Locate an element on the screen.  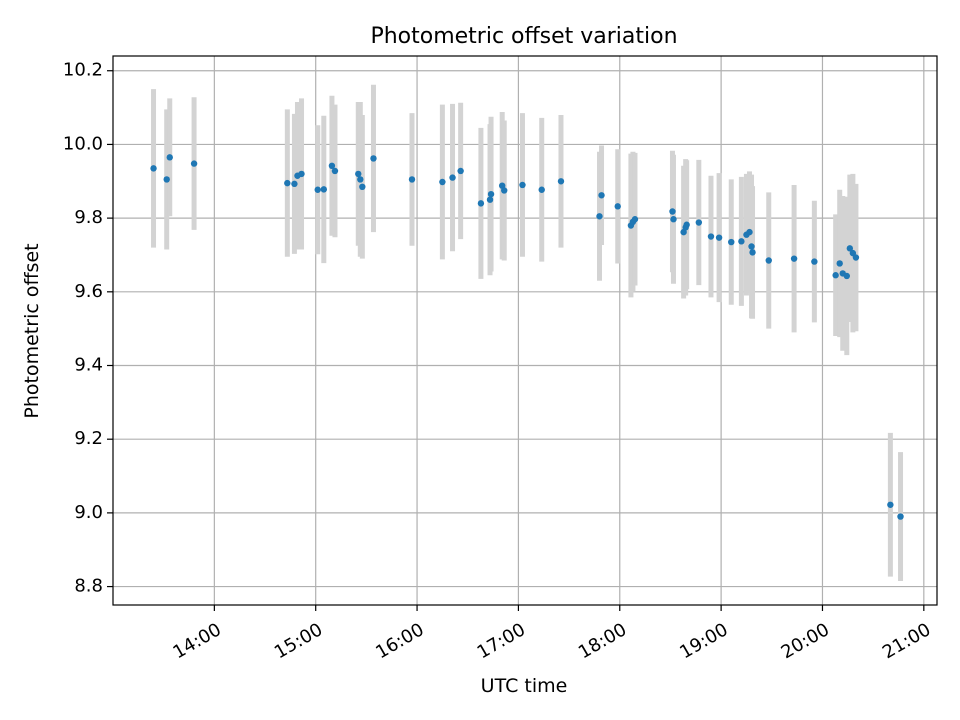
y-tick-label: 8.8 is located at coordinates (88, 586).